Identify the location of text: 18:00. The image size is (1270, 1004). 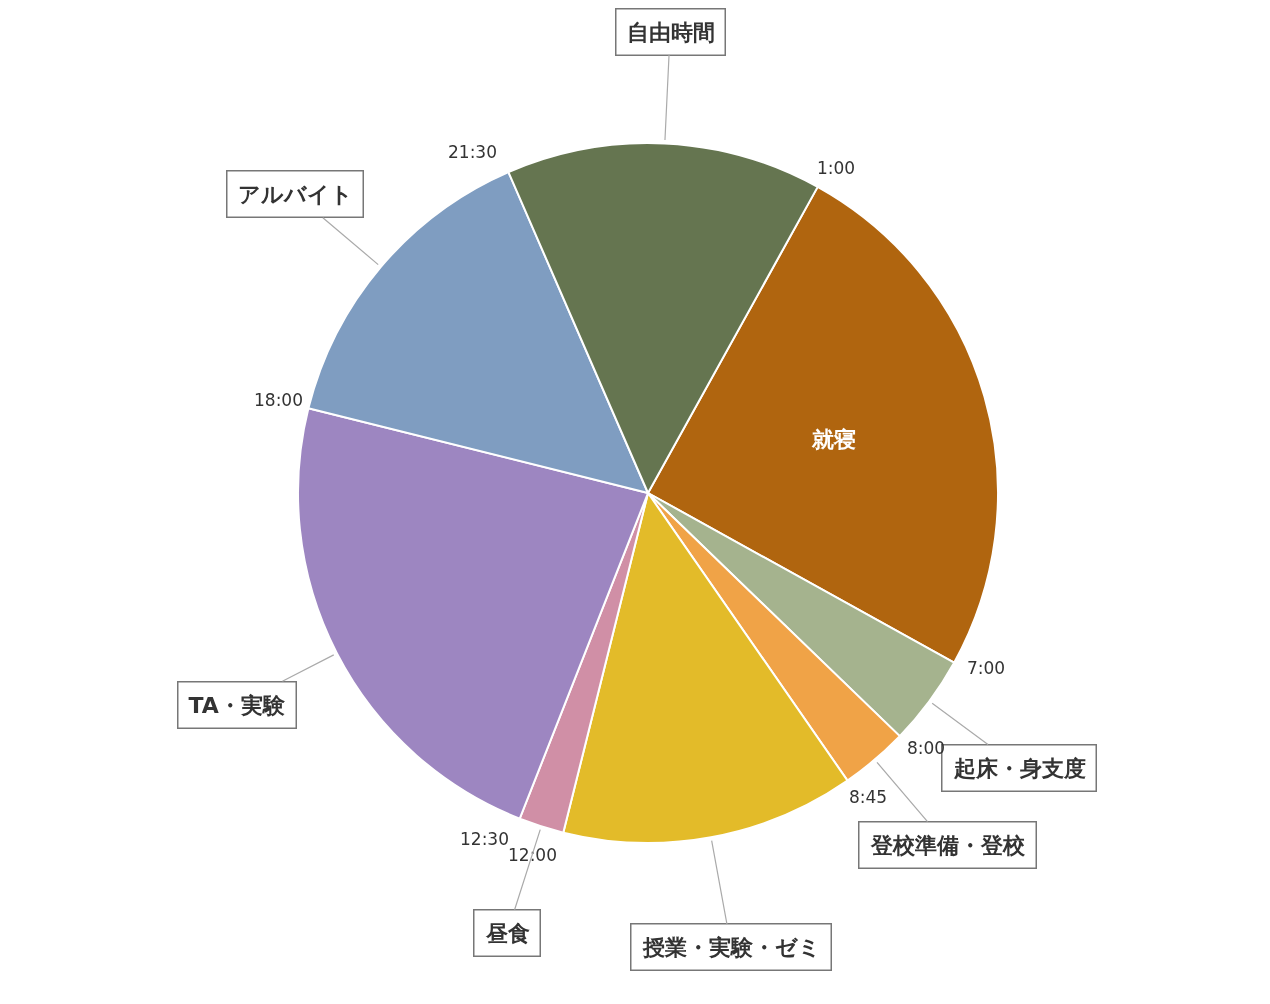
(278, 400).